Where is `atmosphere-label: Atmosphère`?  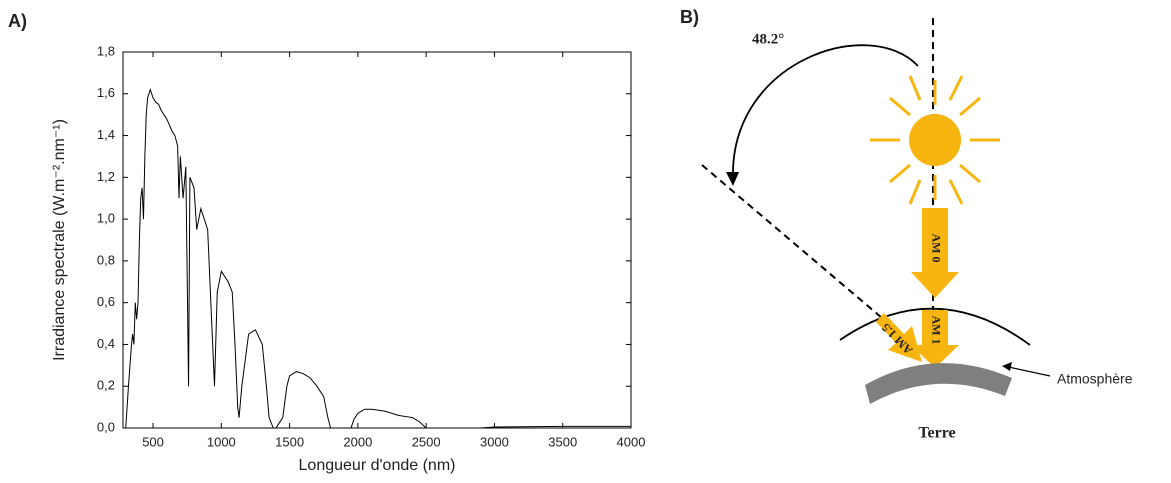
atmosphere-label: Atmosphère is located at coordinates (1095, 379).